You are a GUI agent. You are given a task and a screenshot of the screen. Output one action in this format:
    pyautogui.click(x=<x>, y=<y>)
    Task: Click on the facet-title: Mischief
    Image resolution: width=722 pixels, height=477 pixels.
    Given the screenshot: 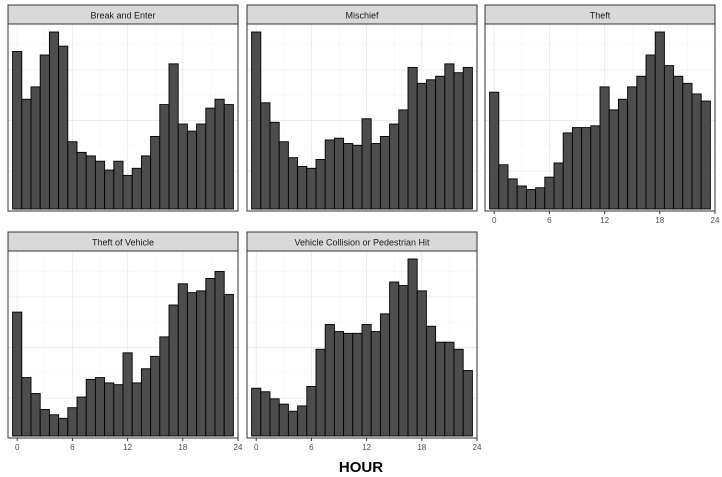 What is the action you would take?
    pyautogui.click(x=362, y=16)
    